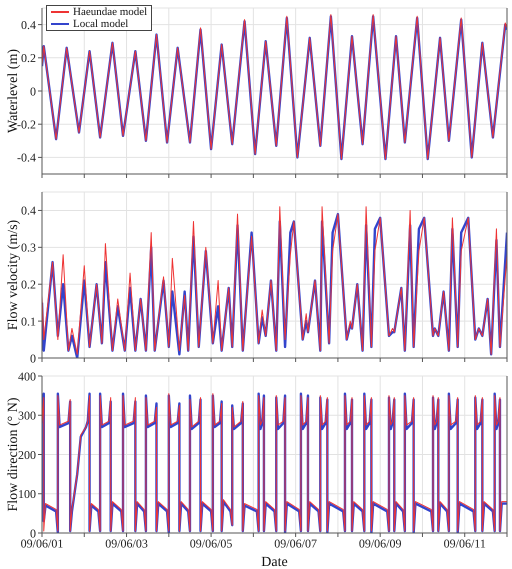  Describe the element at coordinates (26, 124) in the screenshot. I see `y-tick-label: -0.2` at that location.